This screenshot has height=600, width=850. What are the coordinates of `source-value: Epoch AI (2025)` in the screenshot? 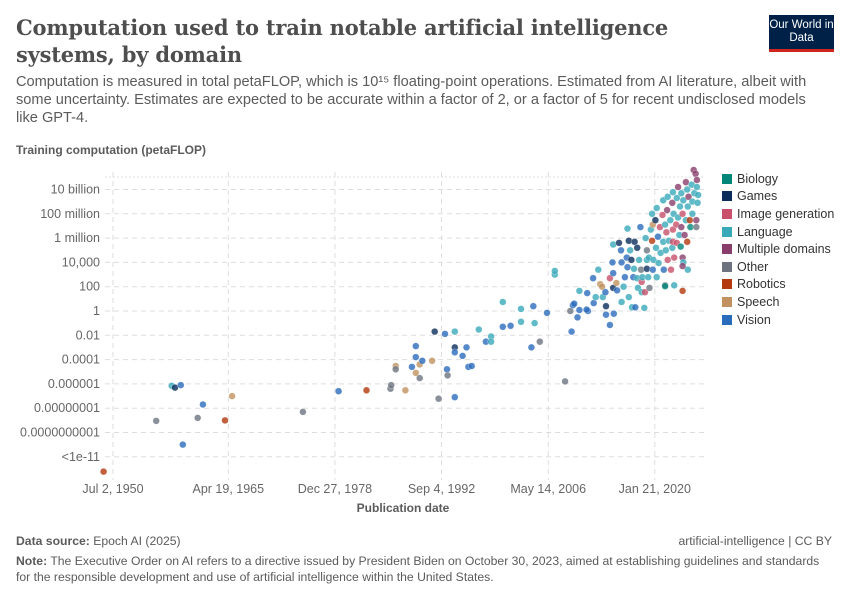 It's located at (137, 541).